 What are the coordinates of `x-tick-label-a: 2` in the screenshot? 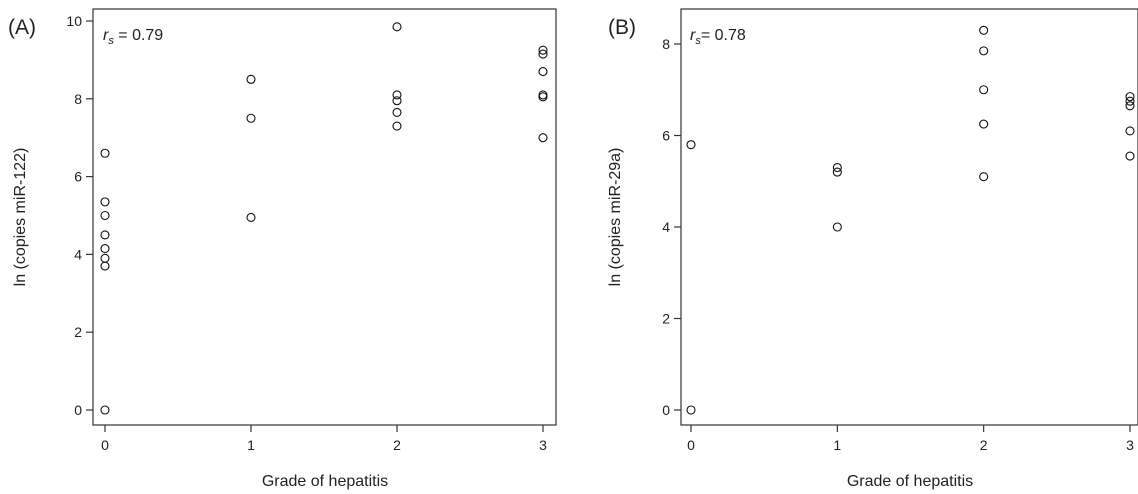 It's located at (397, 445).